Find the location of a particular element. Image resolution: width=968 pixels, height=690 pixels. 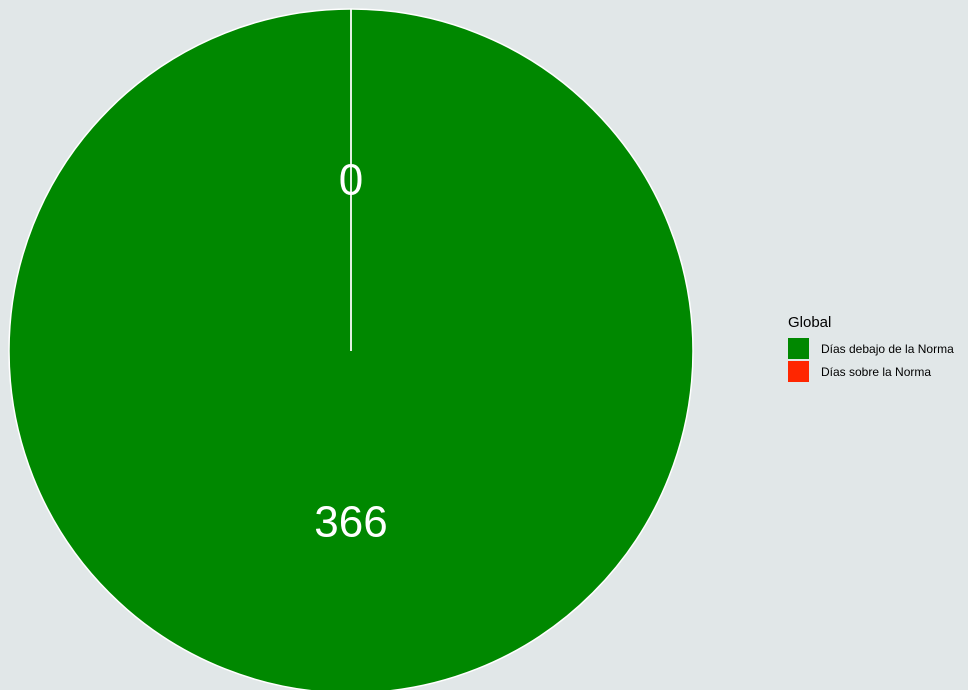

legend-key-below-norm is located at coordinates (798, 348).